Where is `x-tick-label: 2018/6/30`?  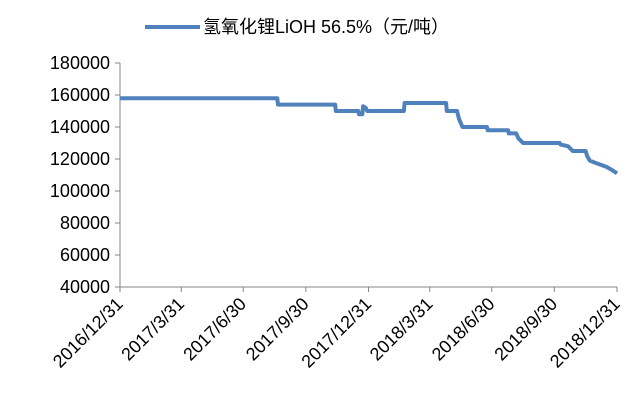
x-tick-label: 2018/6/30 is located at coordinates (463, 329).